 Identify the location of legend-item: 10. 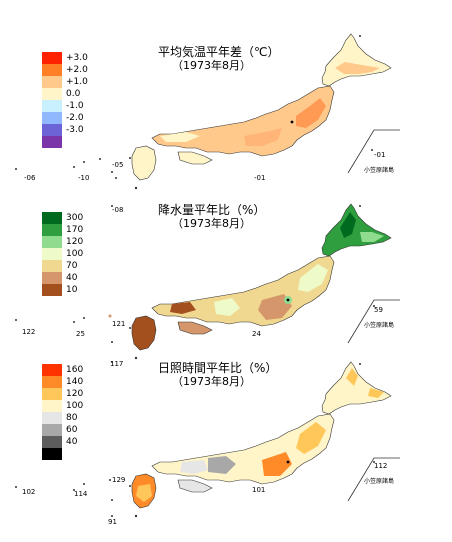
(87, 290).